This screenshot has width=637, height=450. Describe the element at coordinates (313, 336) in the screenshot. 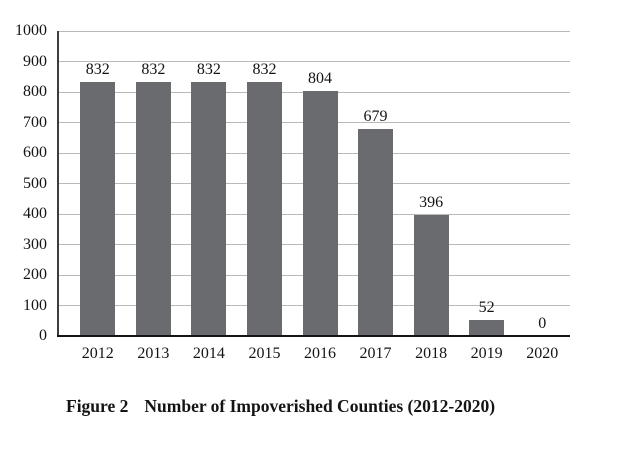

I see `x-axis-line` at that location.